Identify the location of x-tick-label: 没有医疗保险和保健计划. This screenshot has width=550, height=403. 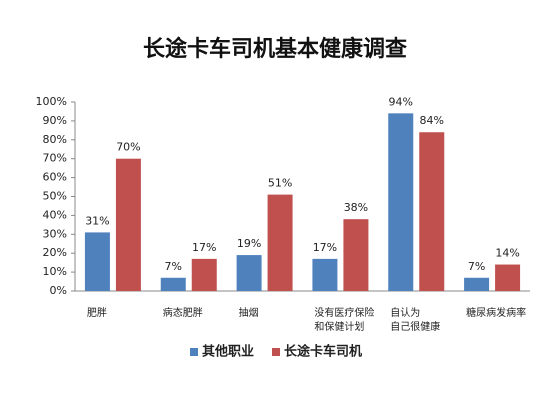
(344, 319).